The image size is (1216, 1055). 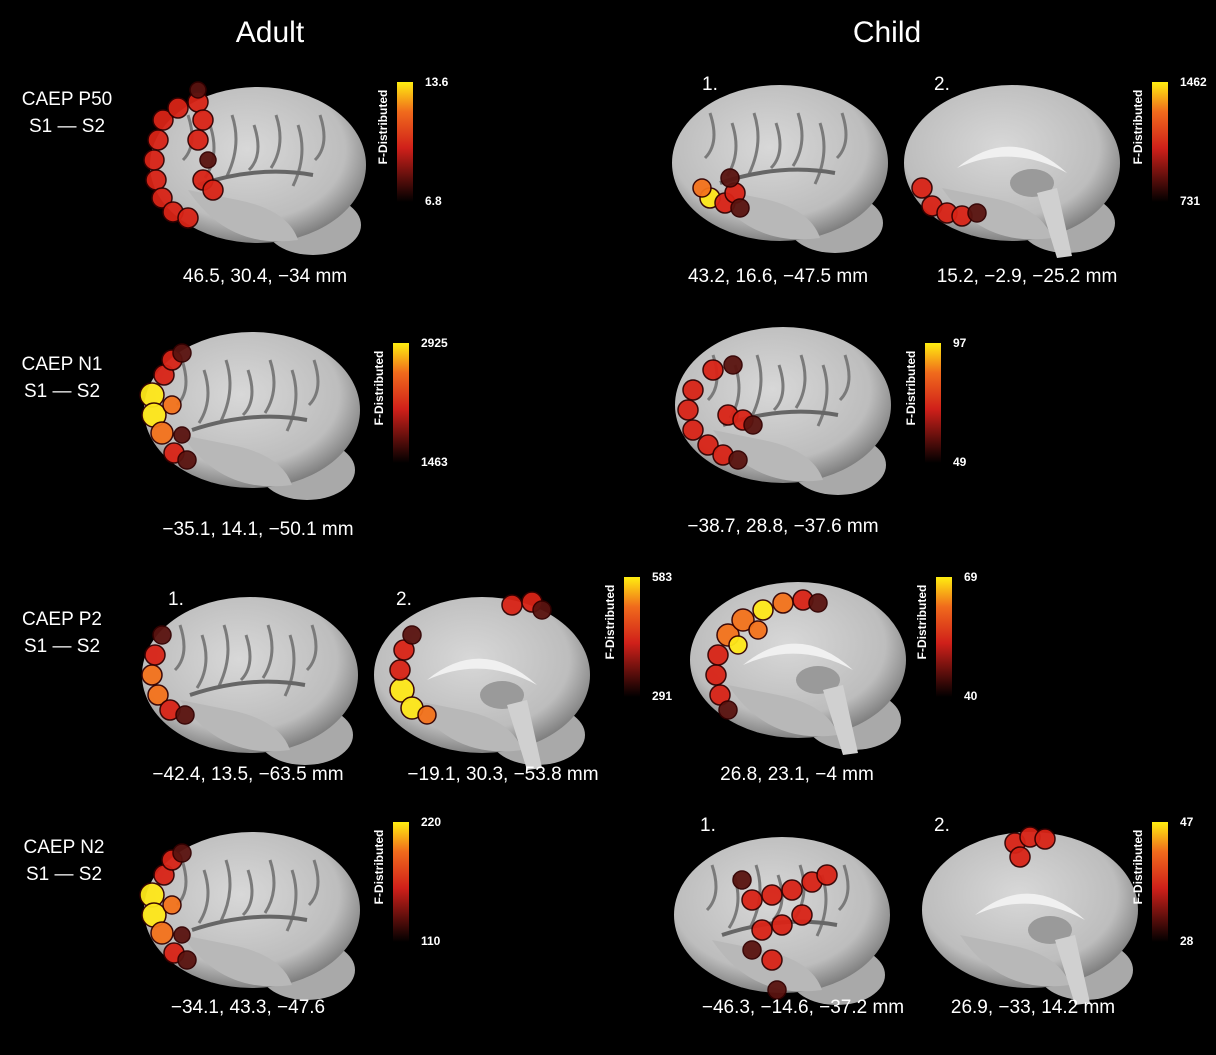 I want to click on colorbar-min: 28, so click(x=1187, y=941).